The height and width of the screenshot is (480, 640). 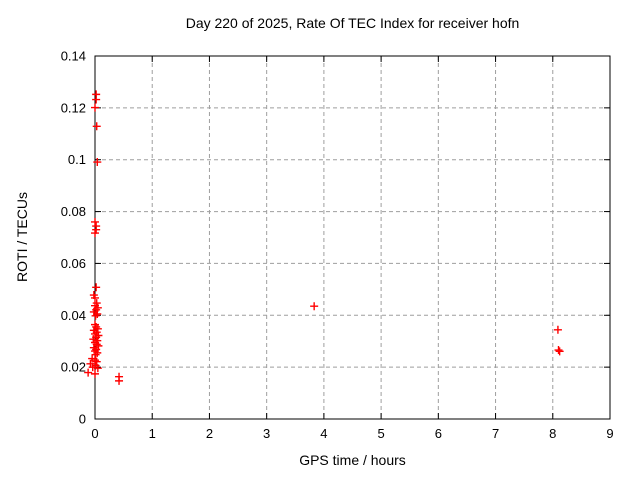 I want to click on x-tick-label: 0, so click(x=94, y=433).